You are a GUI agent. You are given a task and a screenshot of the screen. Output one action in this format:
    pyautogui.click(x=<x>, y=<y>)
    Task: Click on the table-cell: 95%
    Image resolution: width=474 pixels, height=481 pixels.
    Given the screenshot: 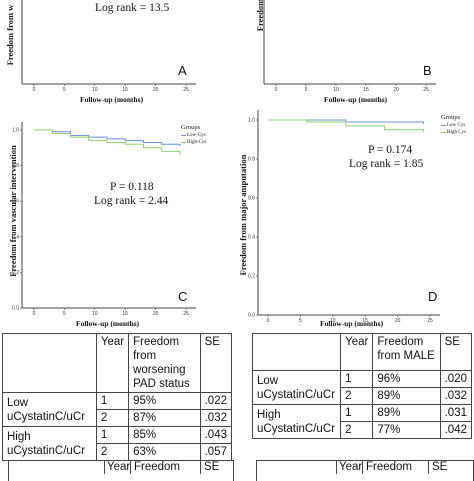 What is the action you would take?
    pyautogui.click(x=164, y=401)
    